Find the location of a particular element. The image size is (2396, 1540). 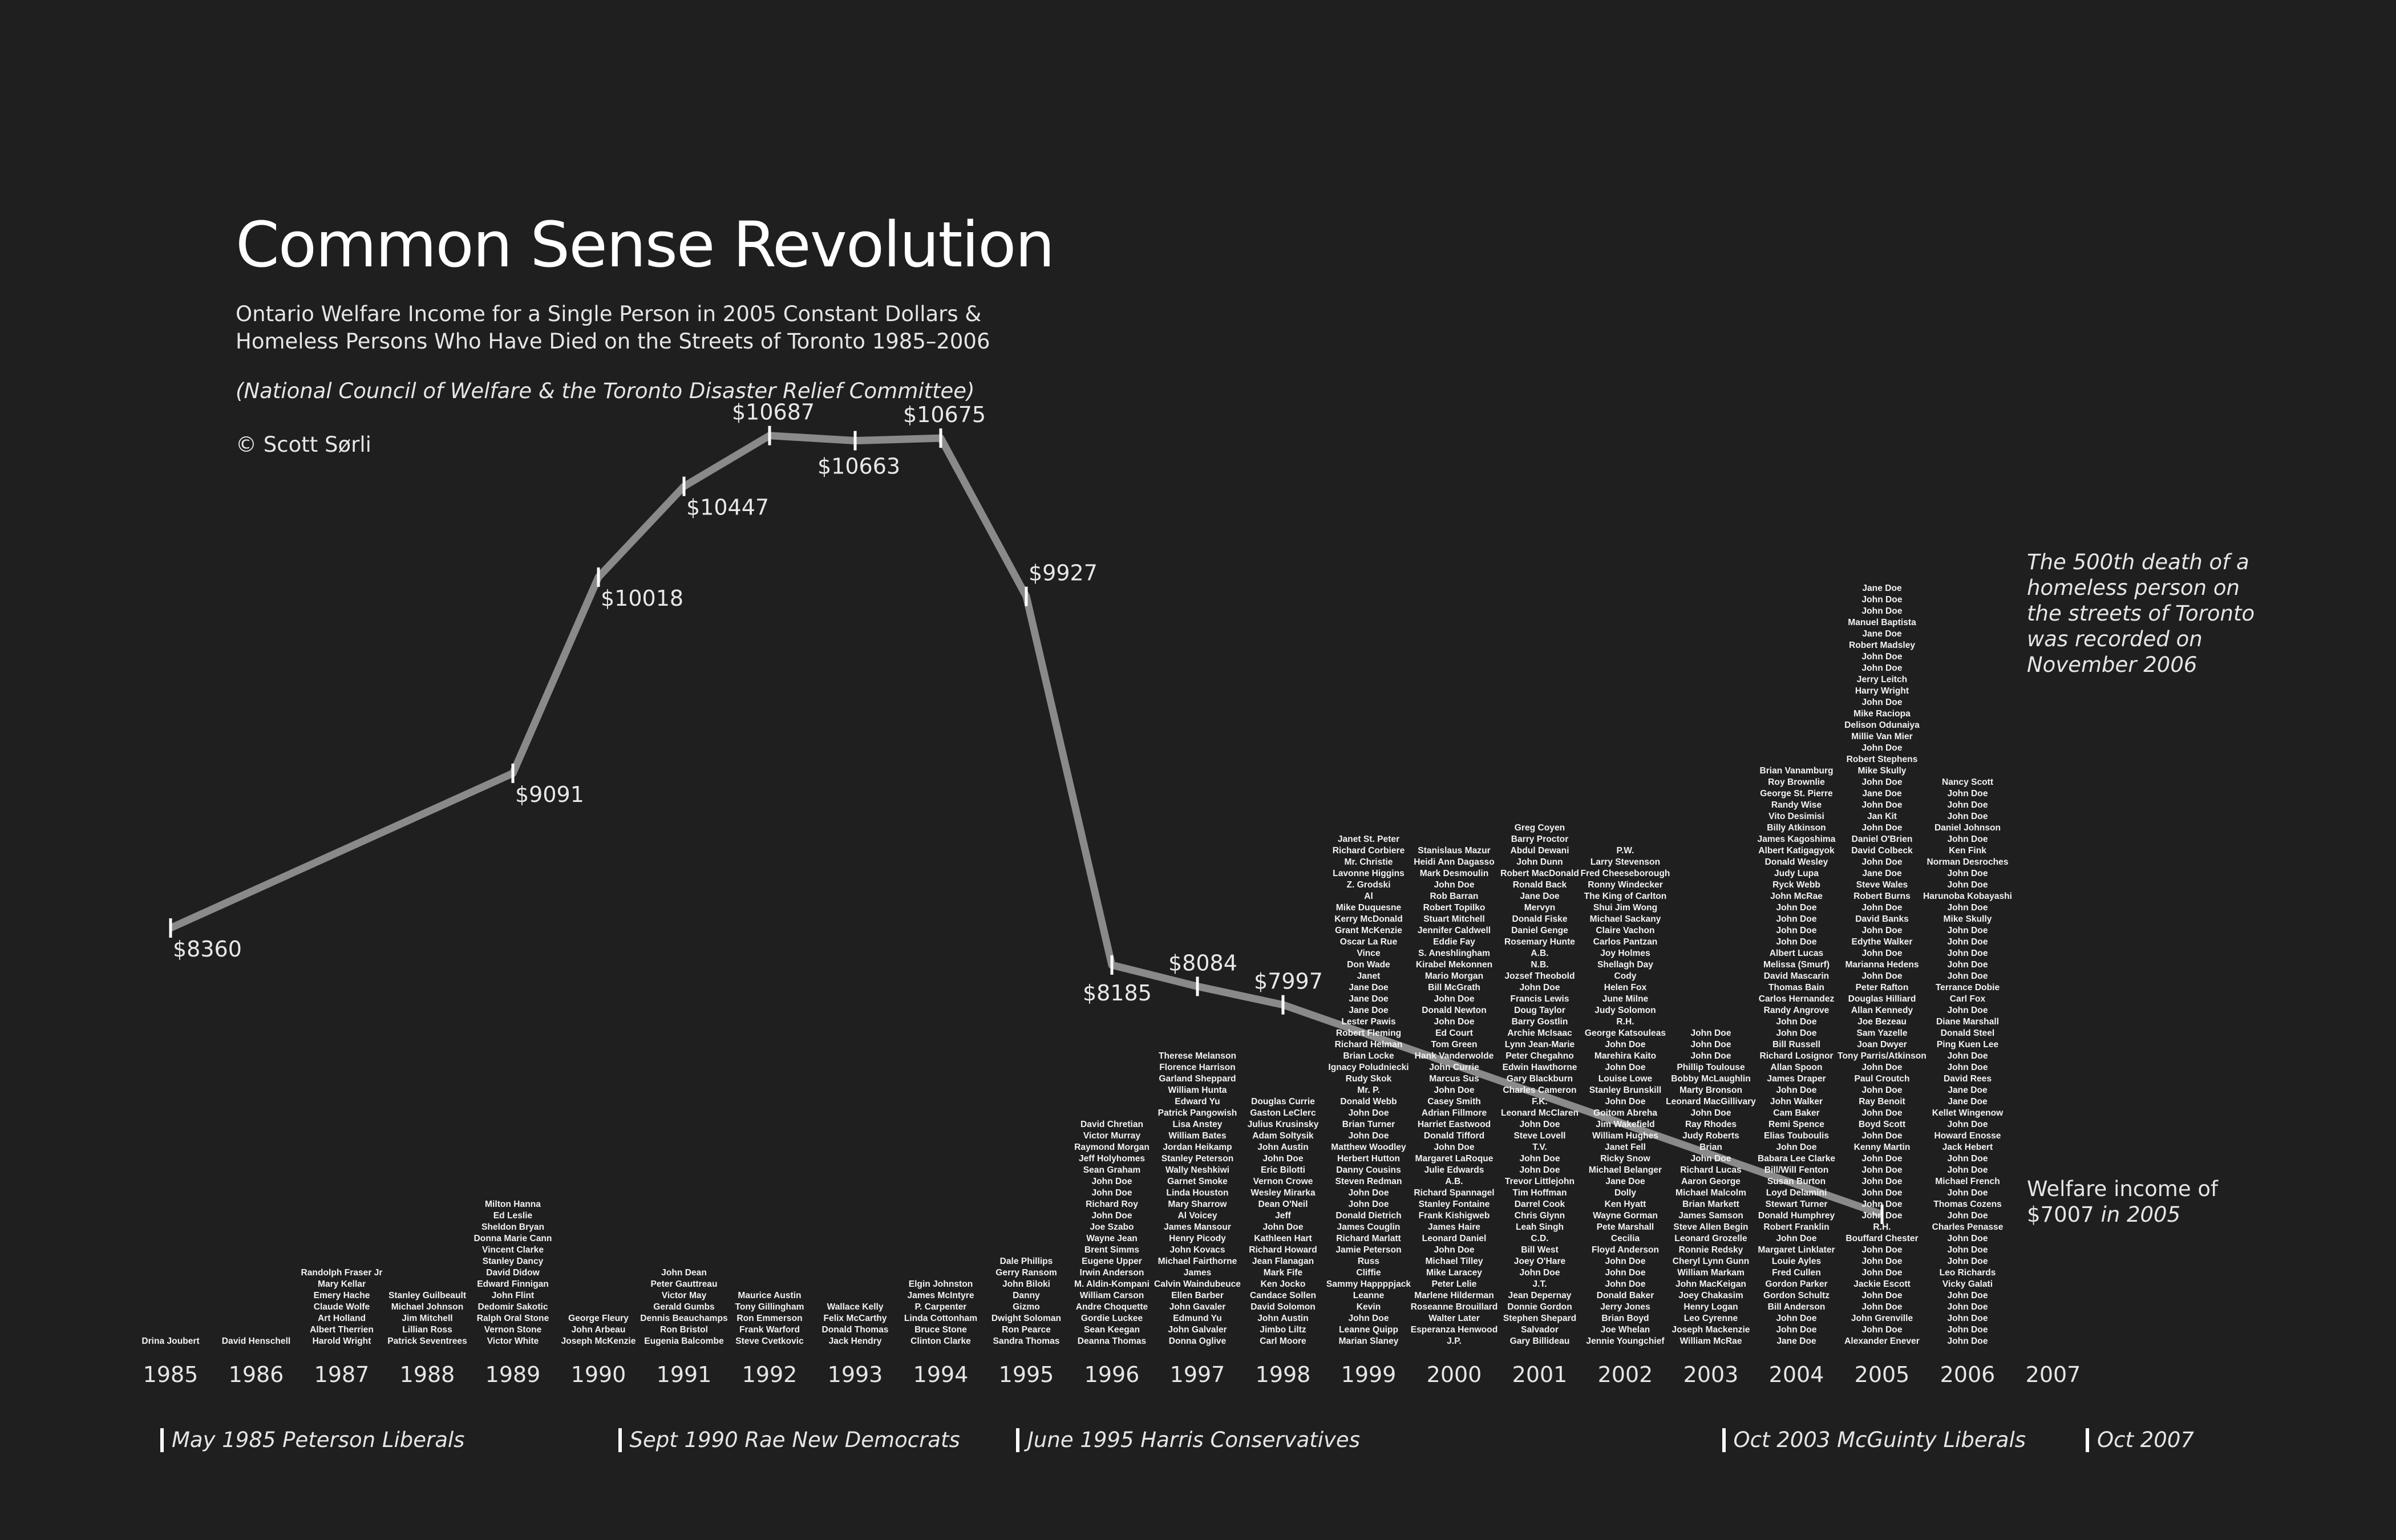

name-entry: Larry Stevenson is located at coordinates (1626, 862).